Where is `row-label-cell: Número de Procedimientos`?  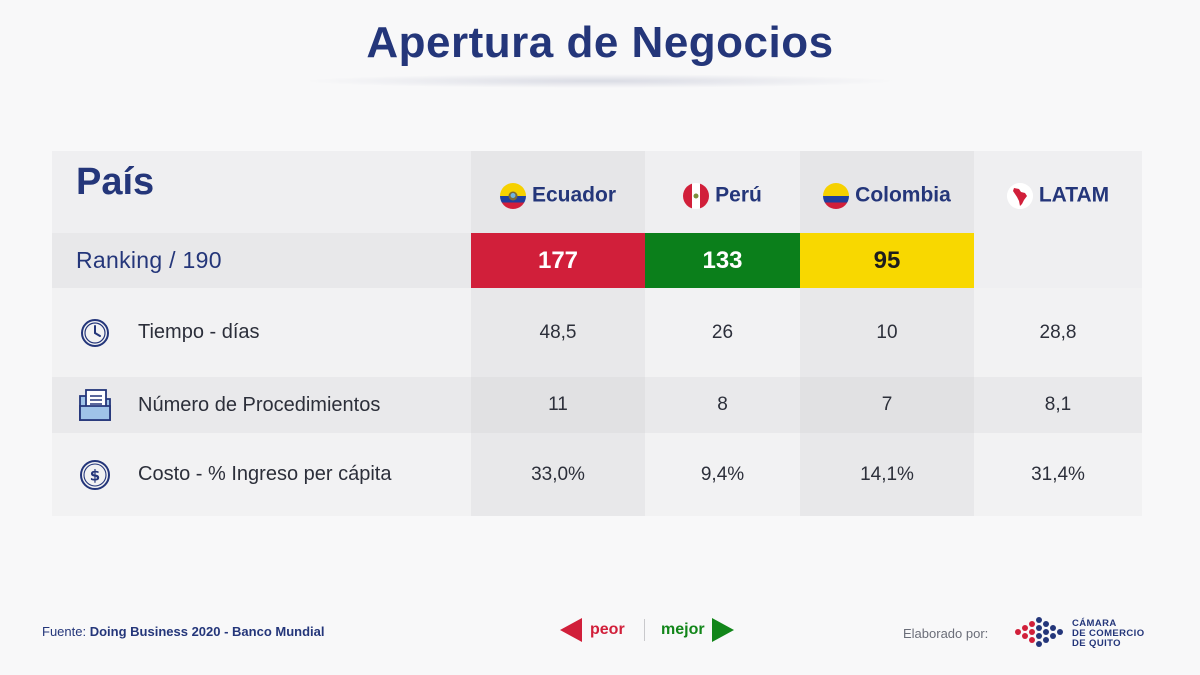 row-label-cell: Número de Procedimientos is located at coordinates (261, 405).